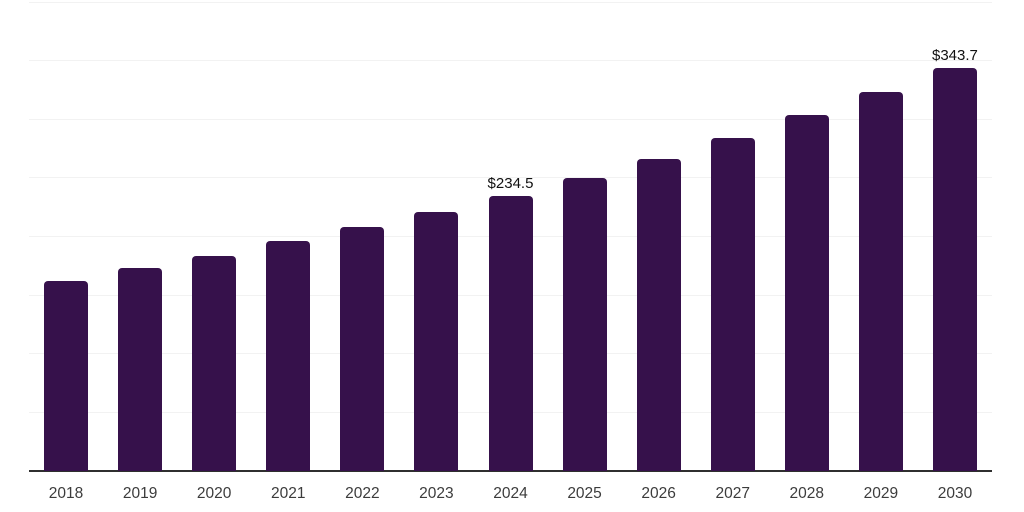 The width and height of the screenshot is (1024, 512). What do you see at coordinates (510, 333) in the screenshot?
I see `bar-2024` at bounding box center [510, 333].